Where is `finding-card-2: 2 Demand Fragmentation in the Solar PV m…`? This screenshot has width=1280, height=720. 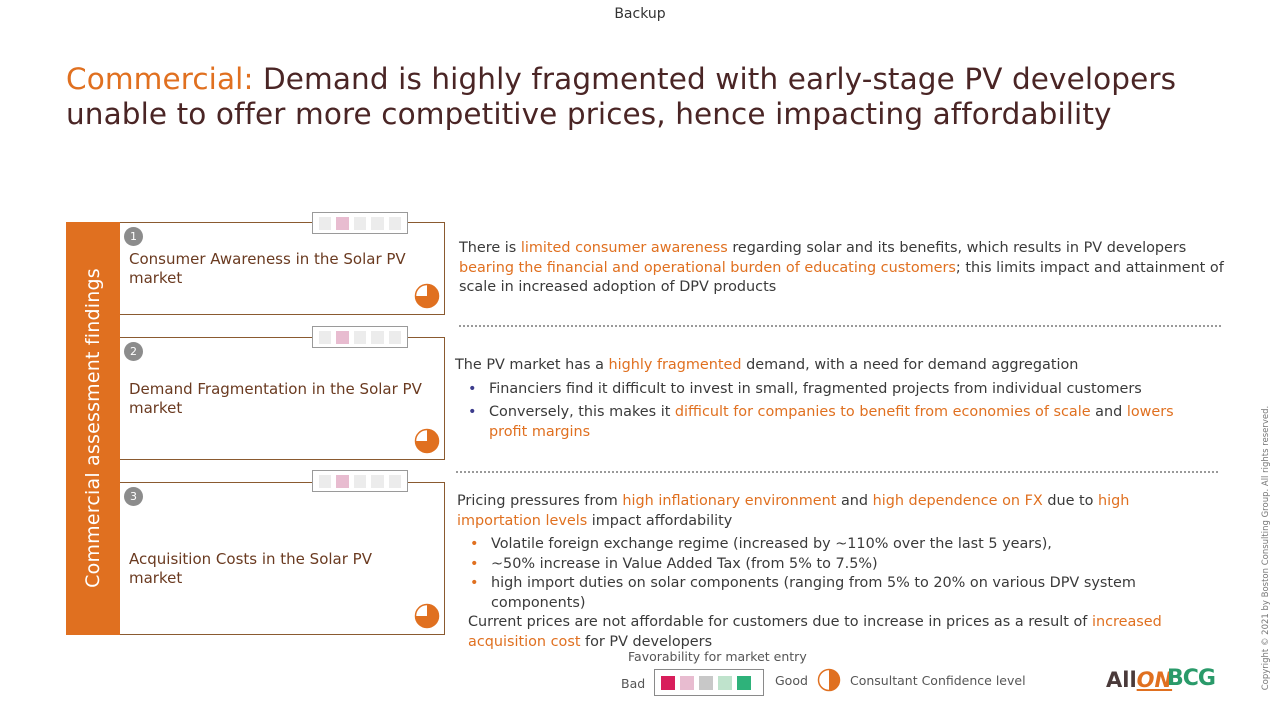
finding-card-2: 2 Demand Fragmentation in the Solar PV m… is located at coordinates (282, 398).